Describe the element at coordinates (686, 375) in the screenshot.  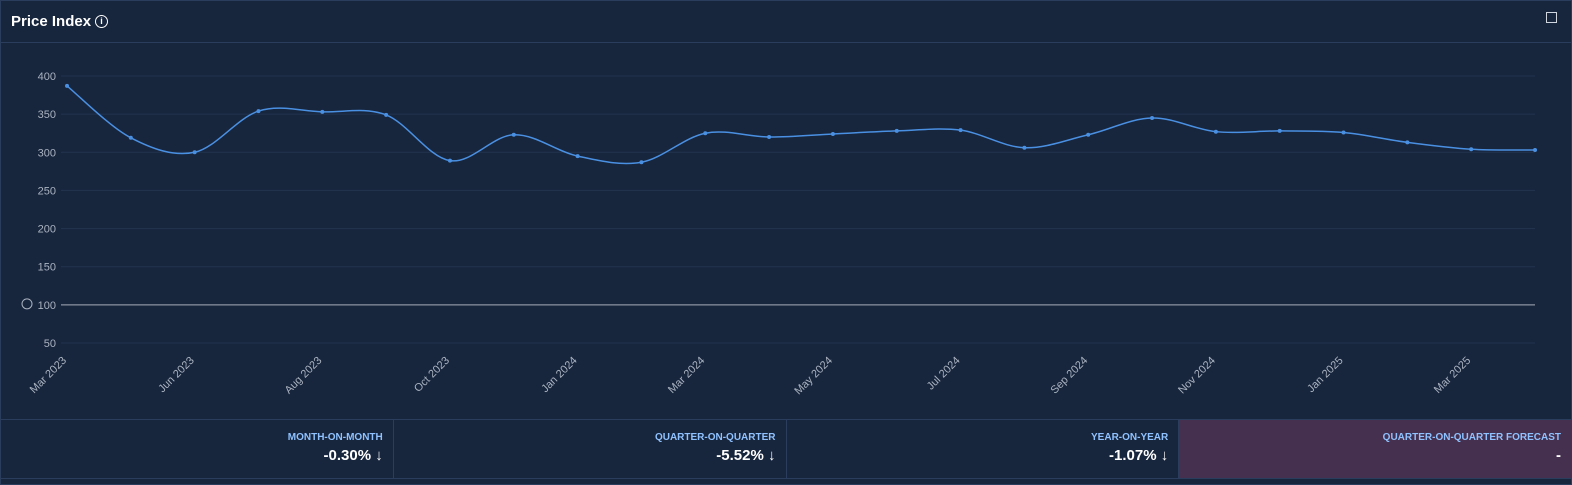
I see `x-tick-label: Mar 2024` at that location.